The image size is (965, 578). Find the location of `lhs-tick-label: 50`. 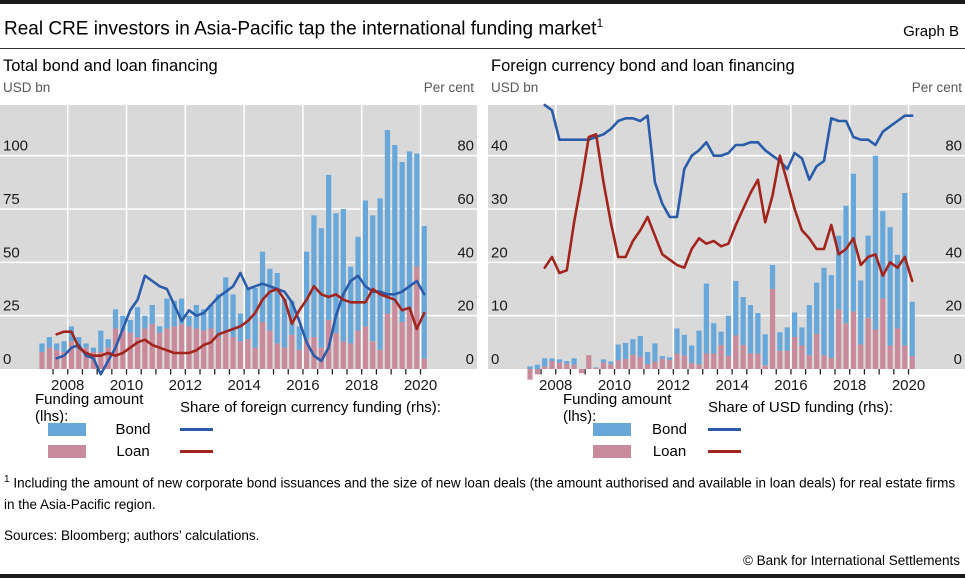

lhs-tick-label: 50 is located at coordinates (11, 253).